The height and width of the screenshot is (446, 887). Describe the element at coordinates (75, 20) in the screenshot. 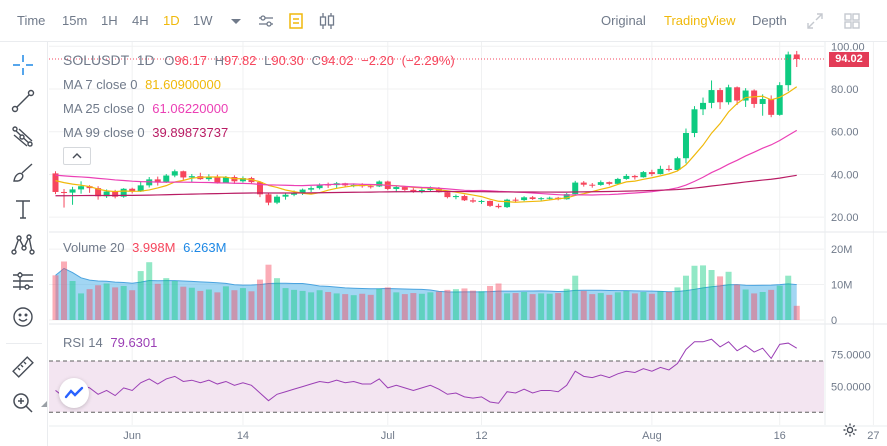

I see `interval-15m: 15m` at that location.